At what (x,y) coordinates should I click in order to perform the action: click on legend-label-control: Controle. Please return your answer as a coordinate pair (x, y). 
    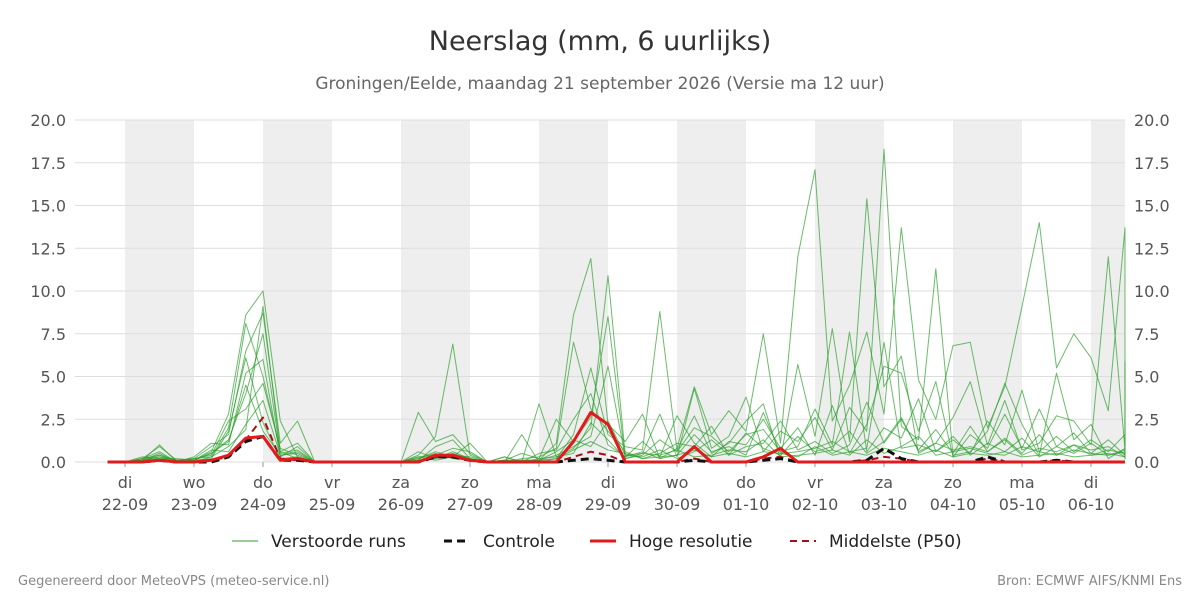
    Looking at the image, I should click on (519, 542).